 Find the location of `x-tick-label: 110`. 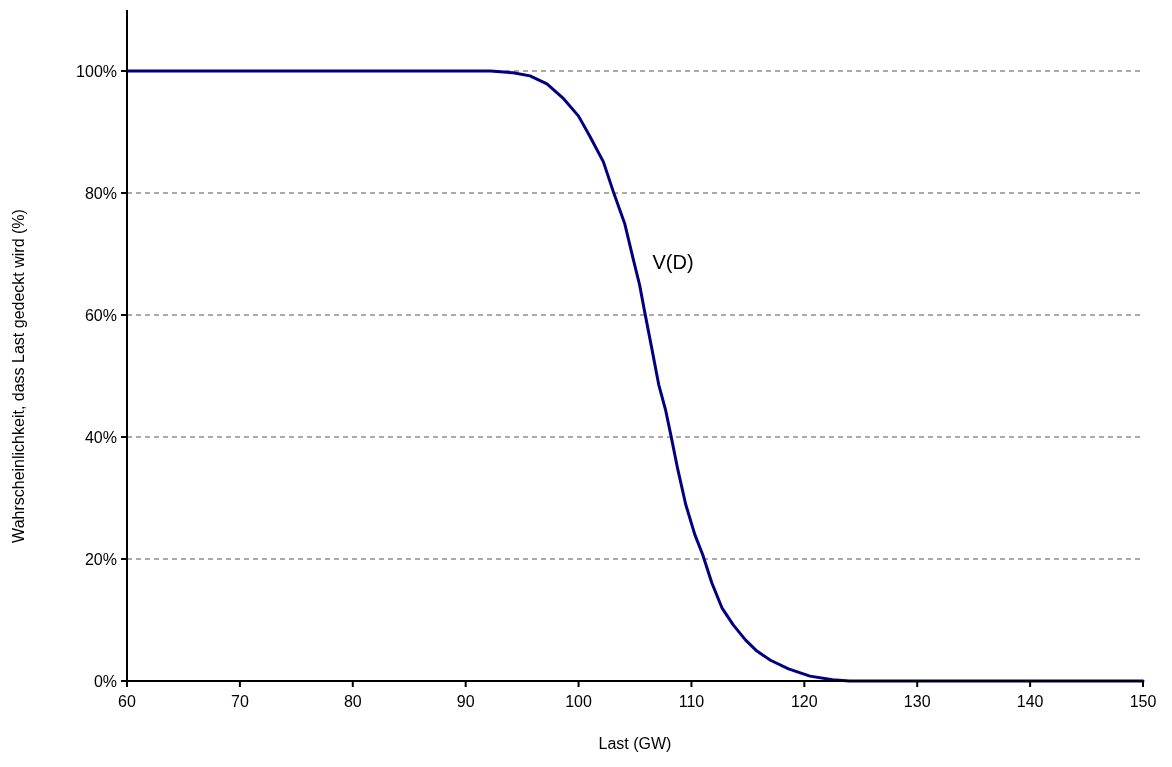

x-tick-label: 110 is located at coordinates (691, 701).